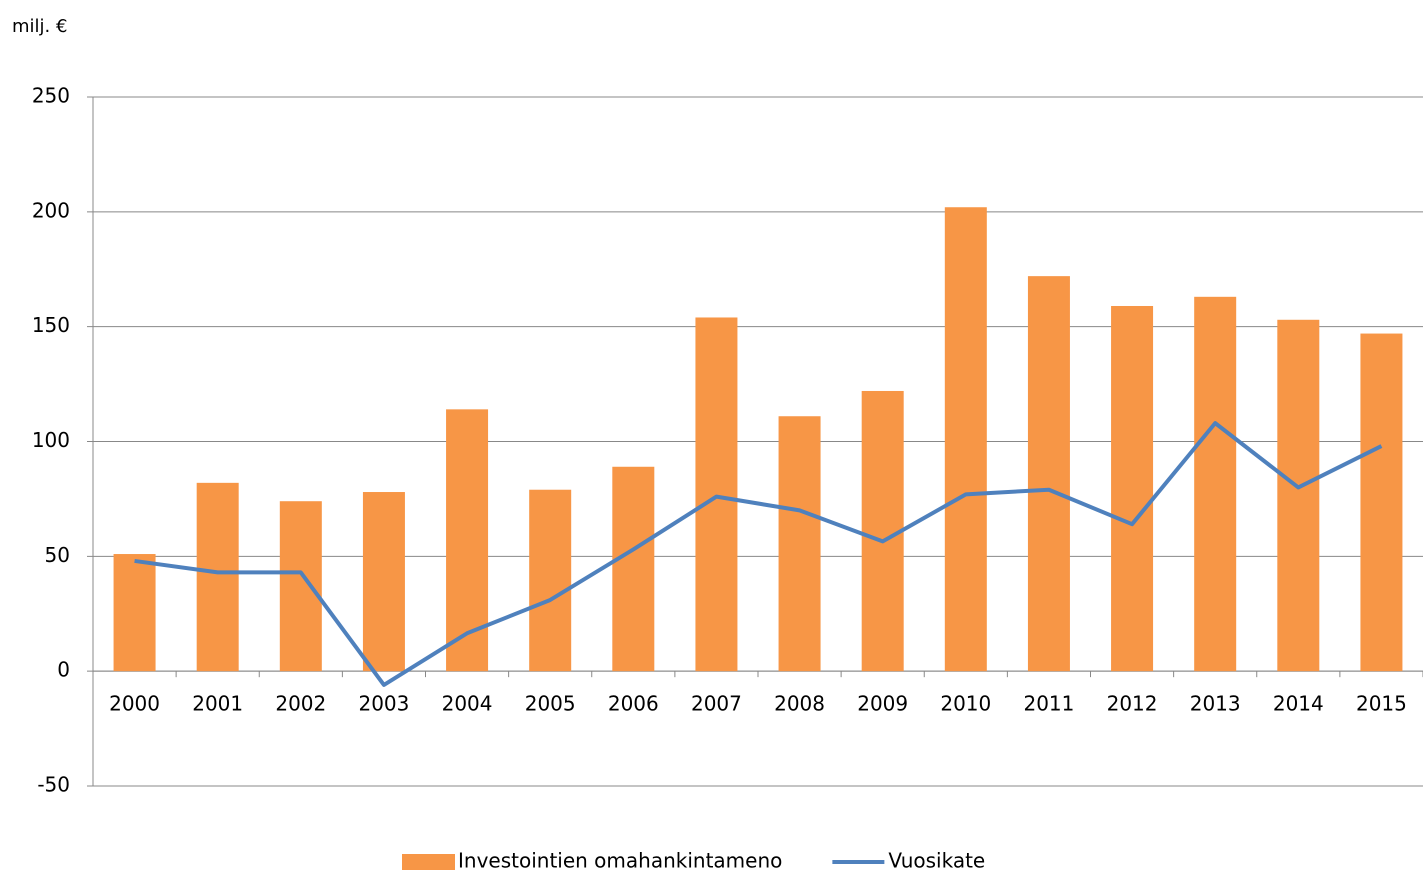 Image resolution: width=1423 pixels, height=879 pixels. I want to click on x-tick-label: 2009, so click(882, 704).